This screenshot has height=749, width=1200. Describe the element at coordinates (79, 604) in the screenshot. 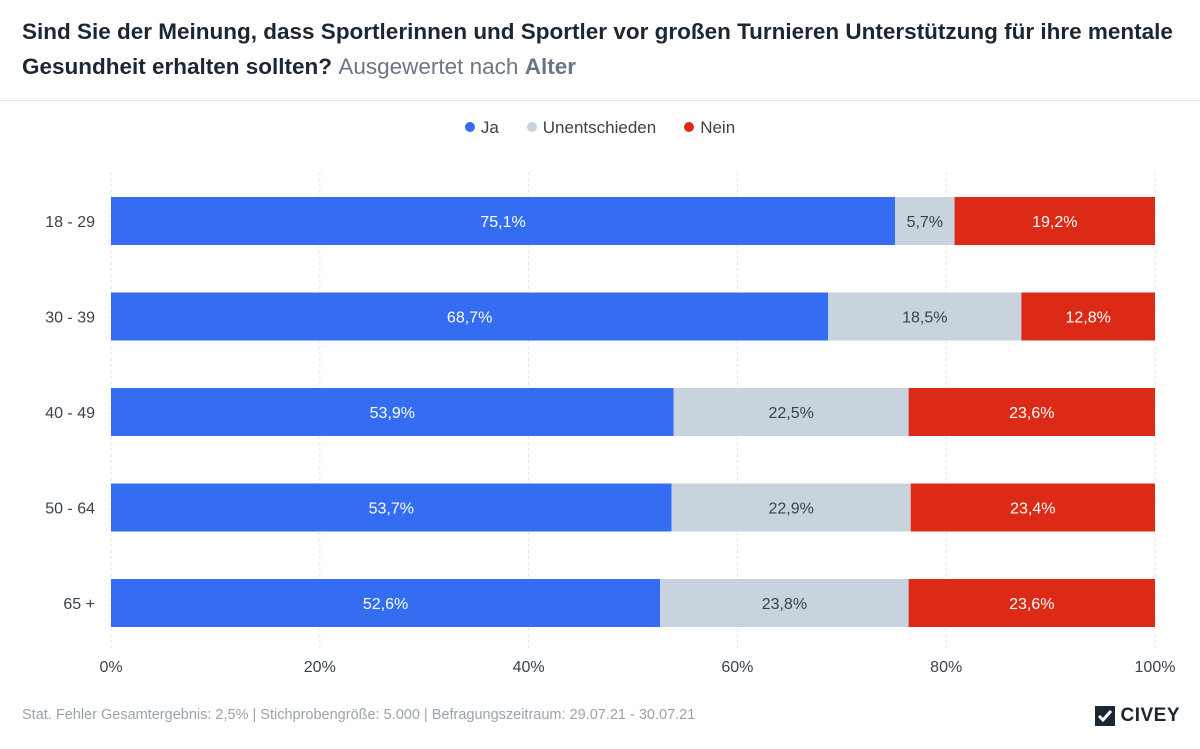

I see `y-category-label: 65 +` at that location.